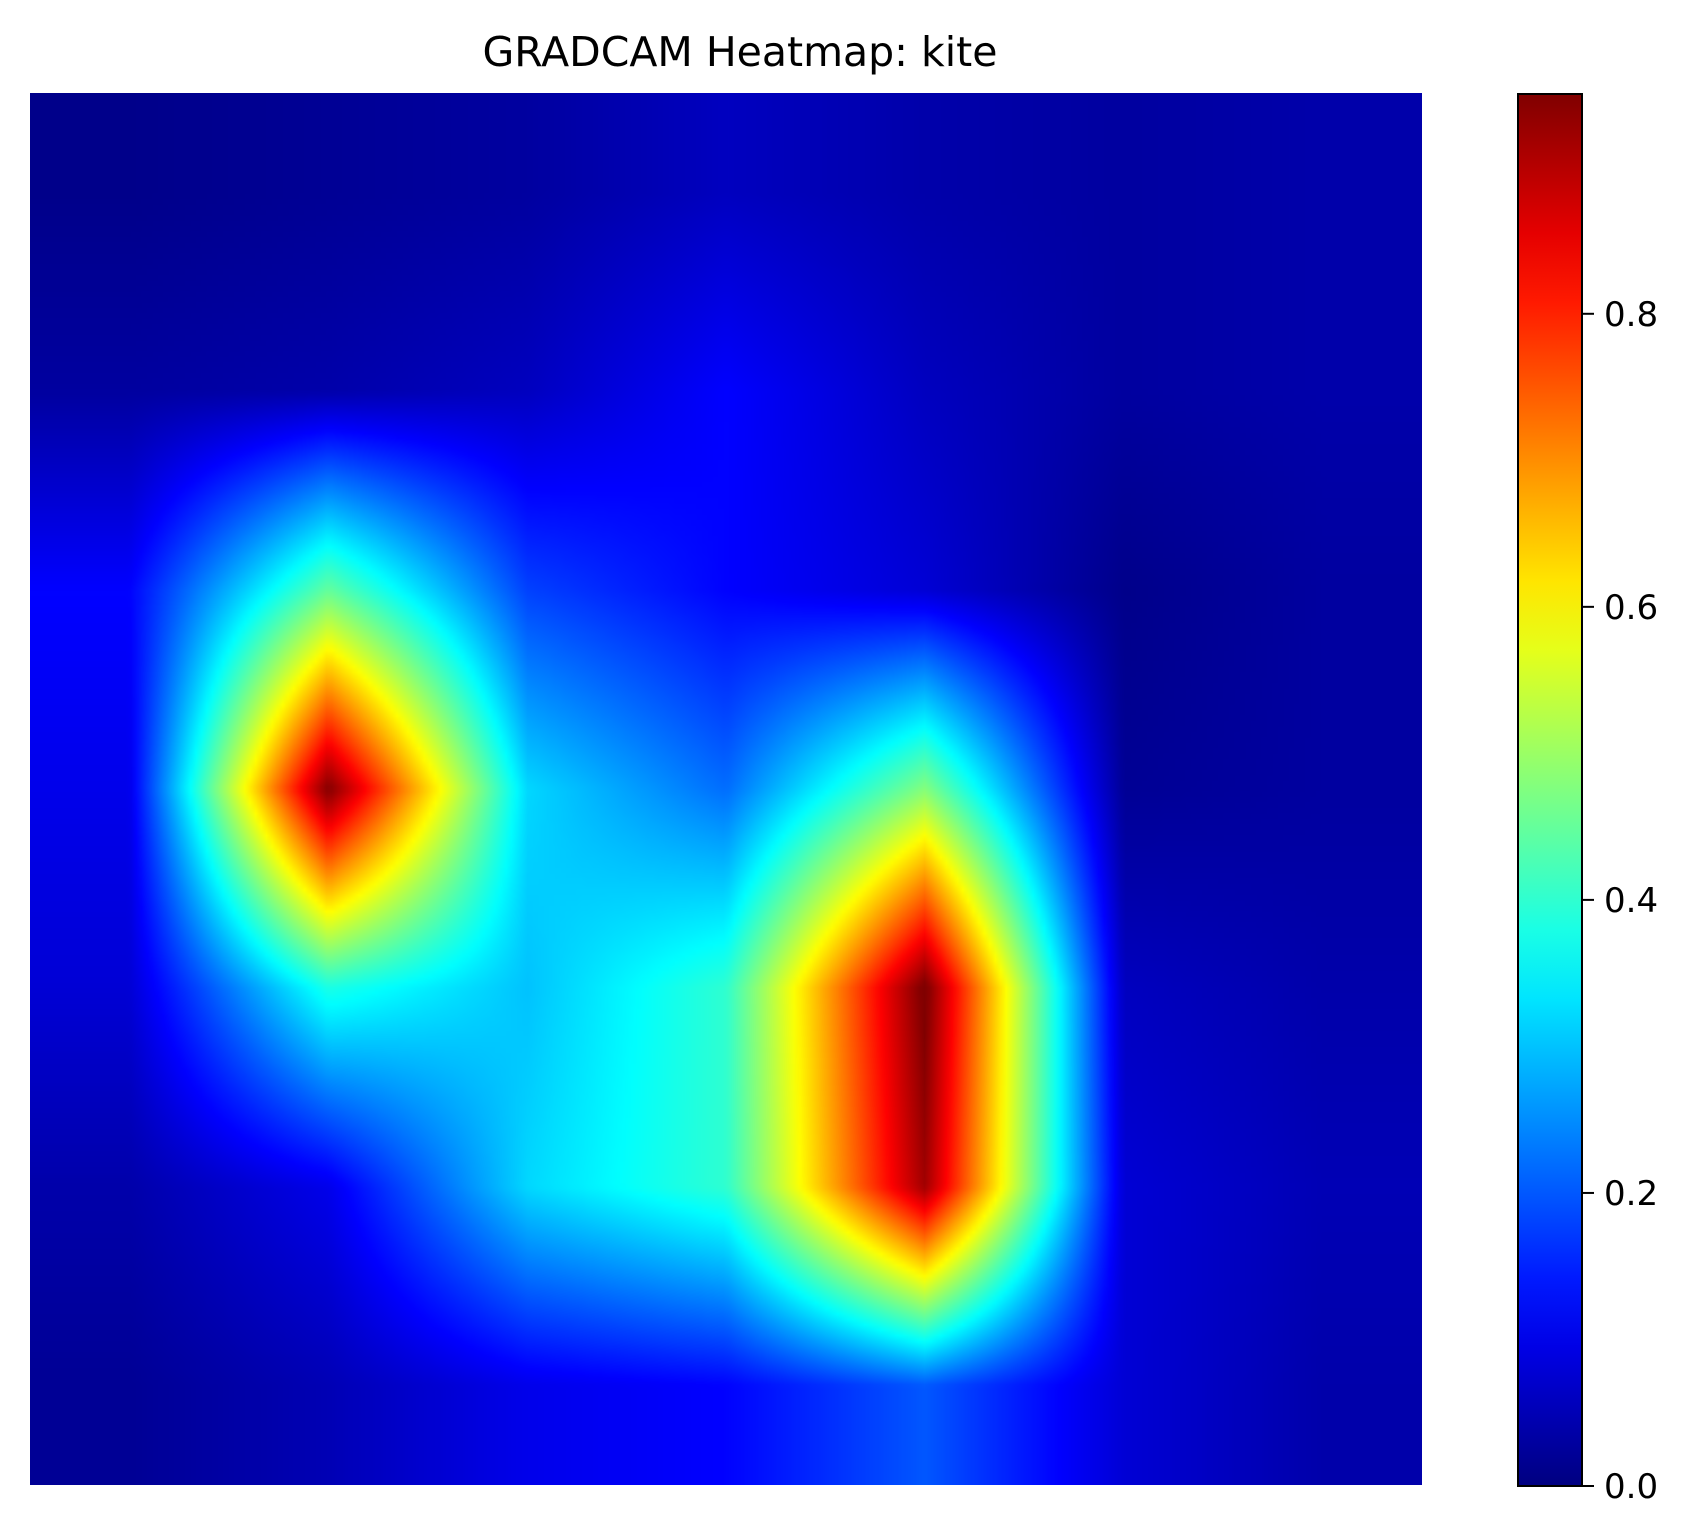  I want to click on colorbar-tick-label: 0.2, so click(1631, 1194).